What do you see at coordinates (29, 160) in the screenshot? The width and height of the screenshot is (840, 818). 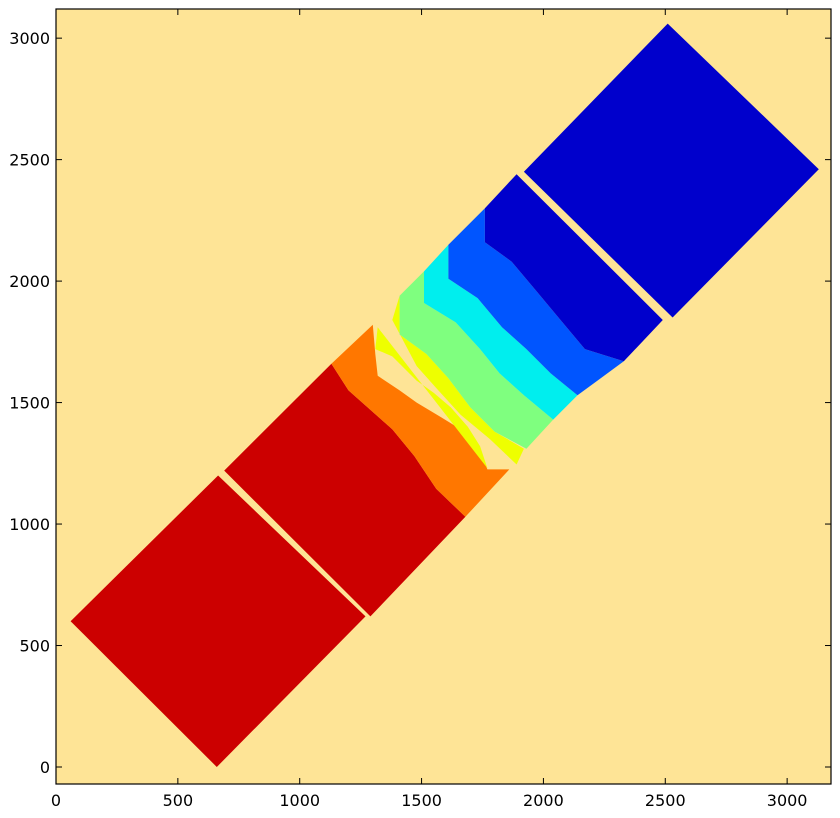 I see `y-tick-label: 2500` at bounding box center [29, 160].